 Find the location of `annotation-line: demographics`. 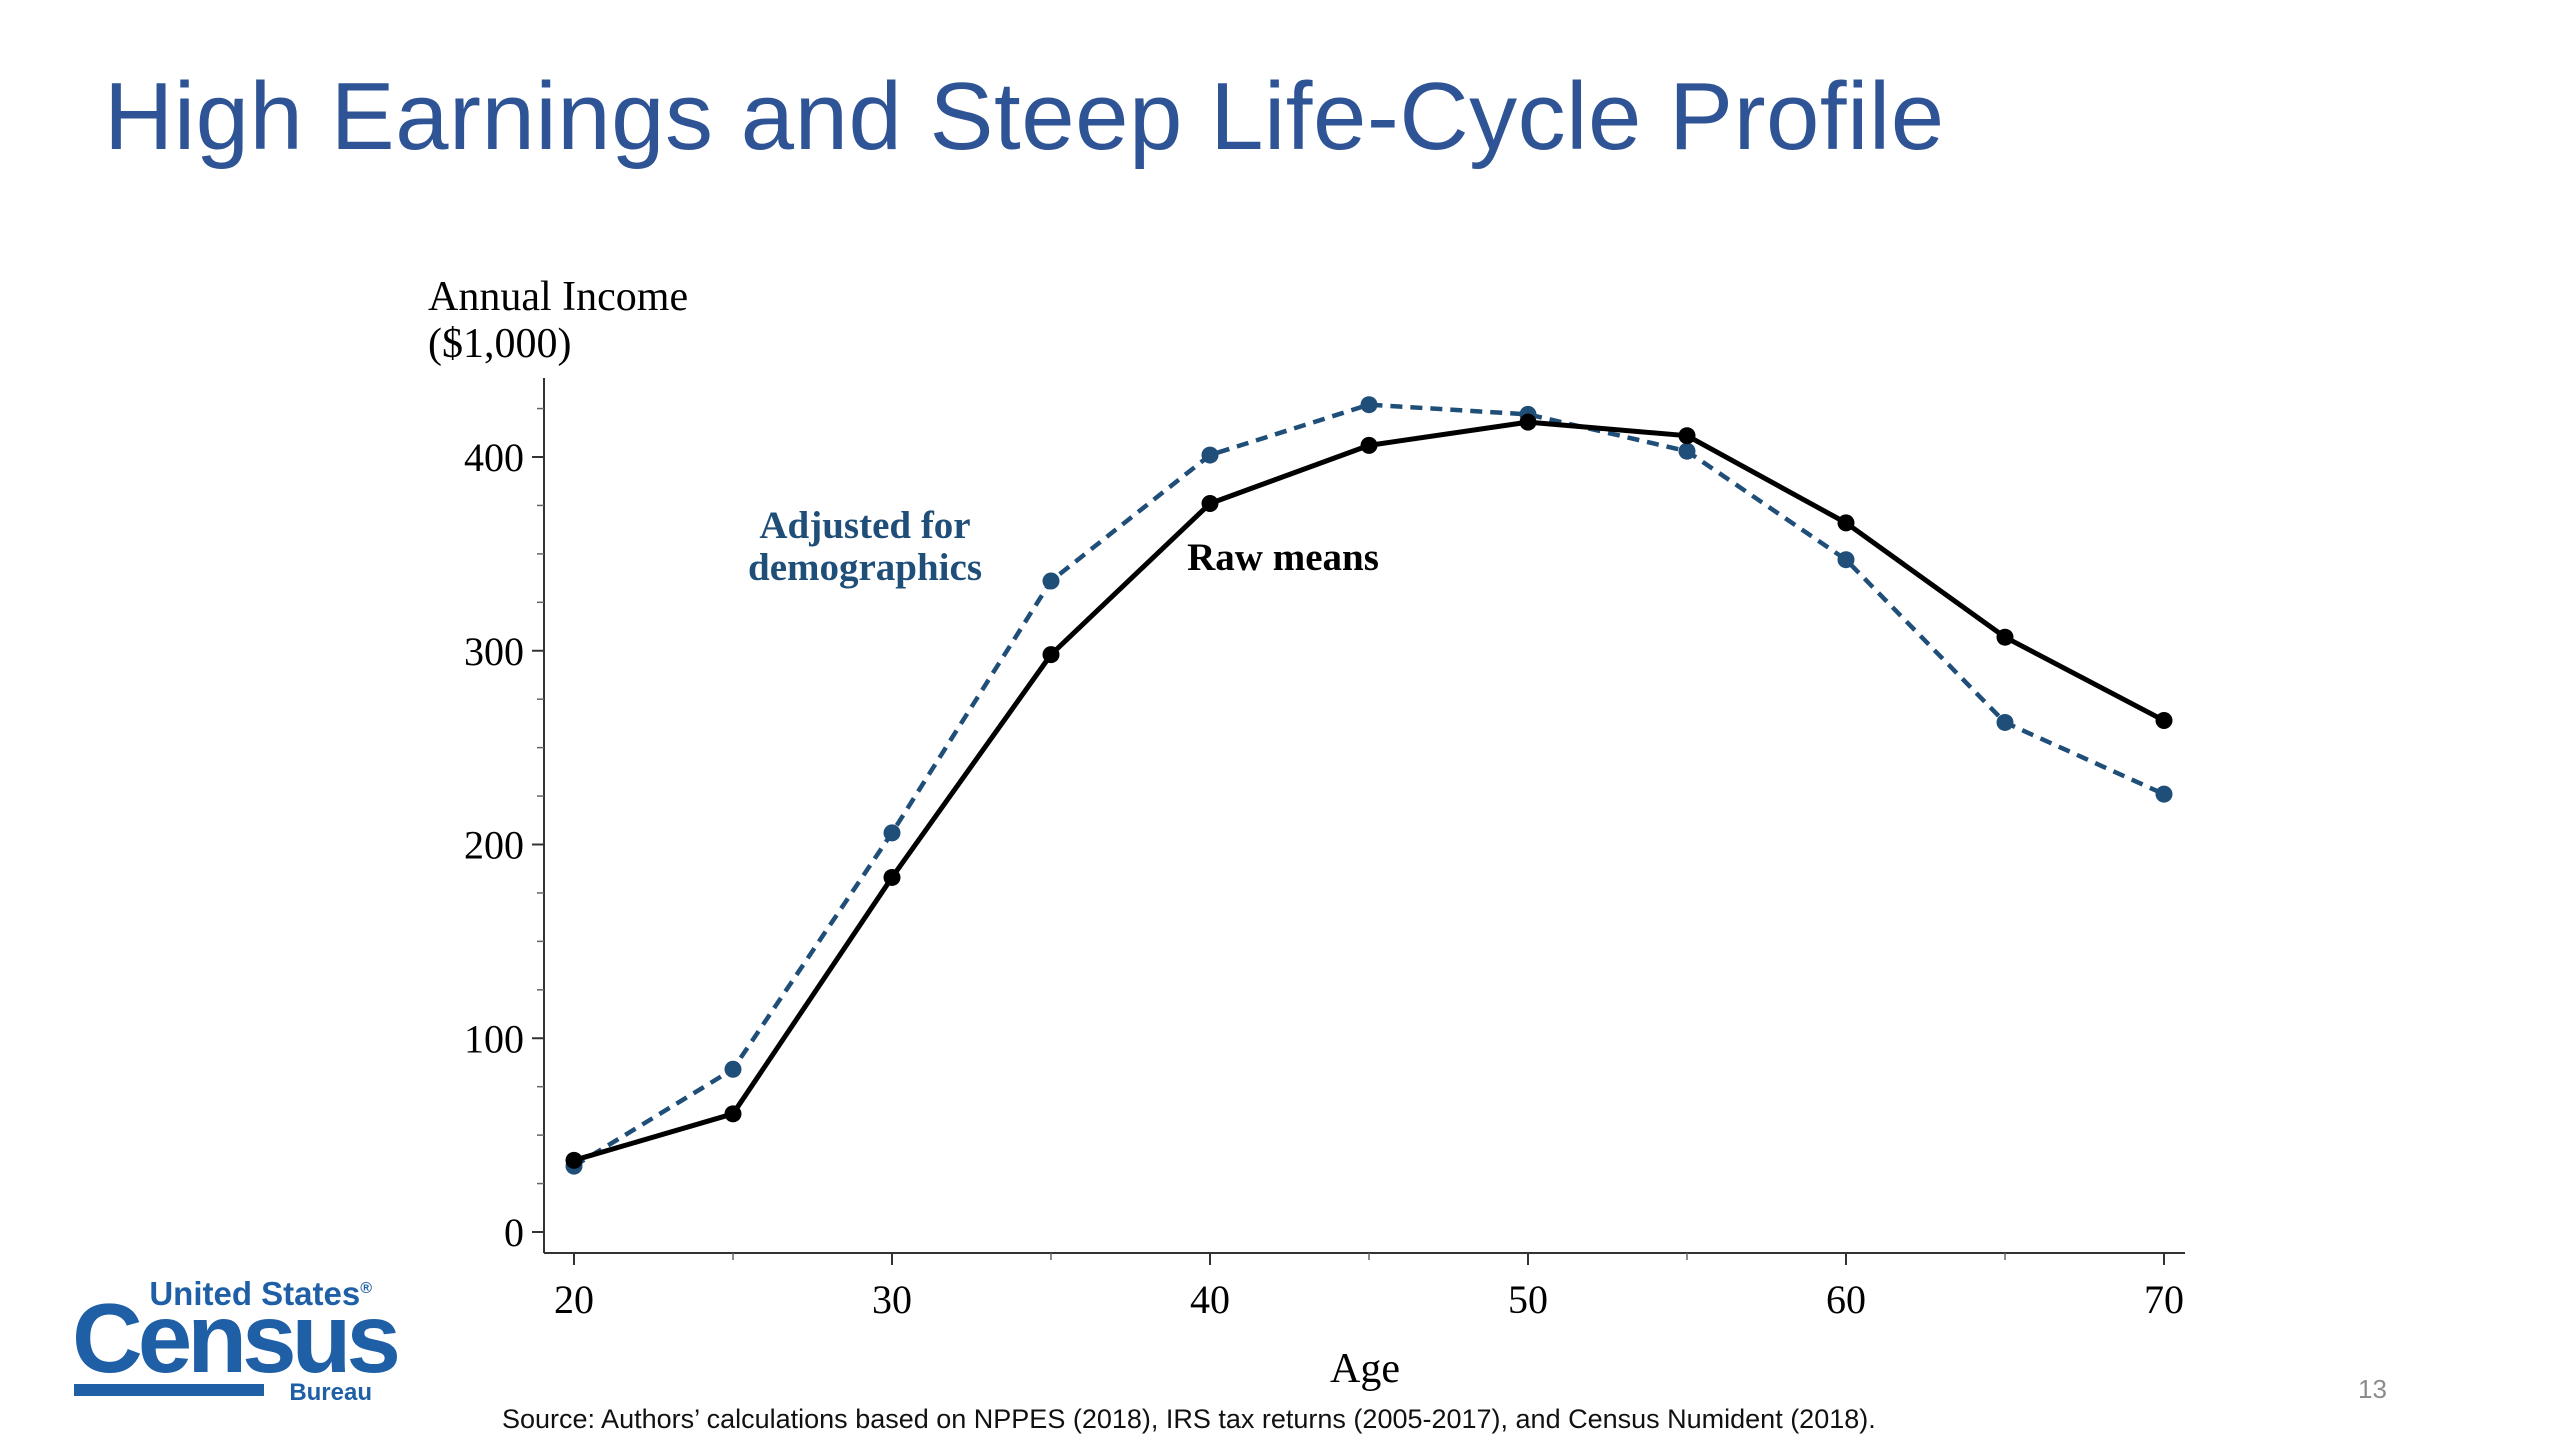

annotation-line: demographics is located at coordinates (865, 567).